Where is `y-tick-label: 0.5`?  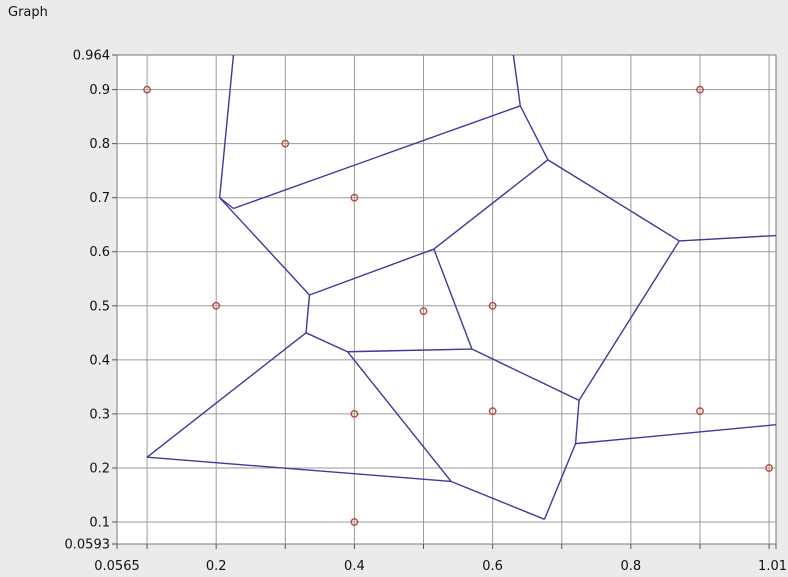 y-tick-label: 0.5 is located at coordinates (99, 306).